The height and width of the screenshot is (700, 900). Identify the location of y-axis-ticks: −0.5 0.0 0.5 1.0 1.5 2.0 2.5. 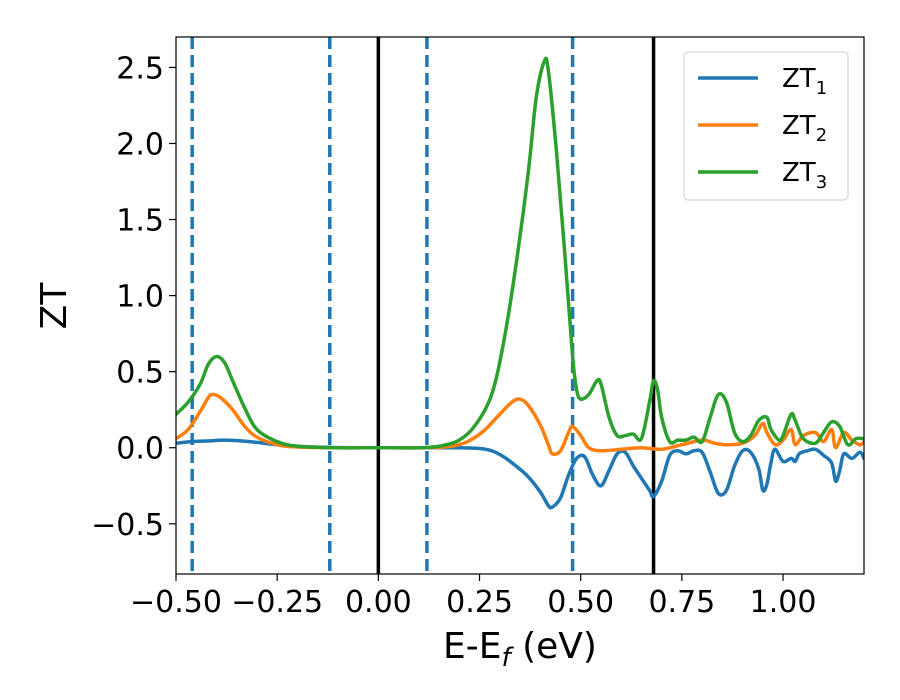
(133, 297).